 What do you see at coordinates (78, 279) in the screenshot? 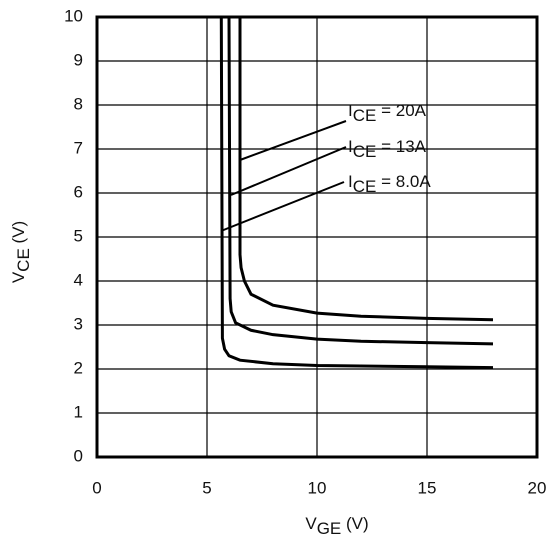
I see `y-tick-label: 4` at bounding box center [78, 279].